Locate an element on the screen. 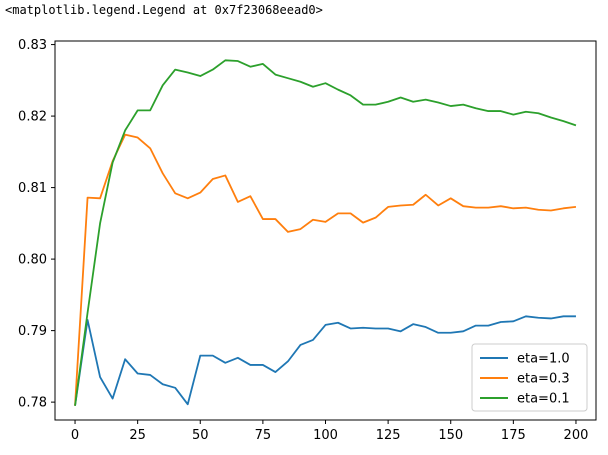  y-tick-label: 0.82 is located at coordinates (32, 117).